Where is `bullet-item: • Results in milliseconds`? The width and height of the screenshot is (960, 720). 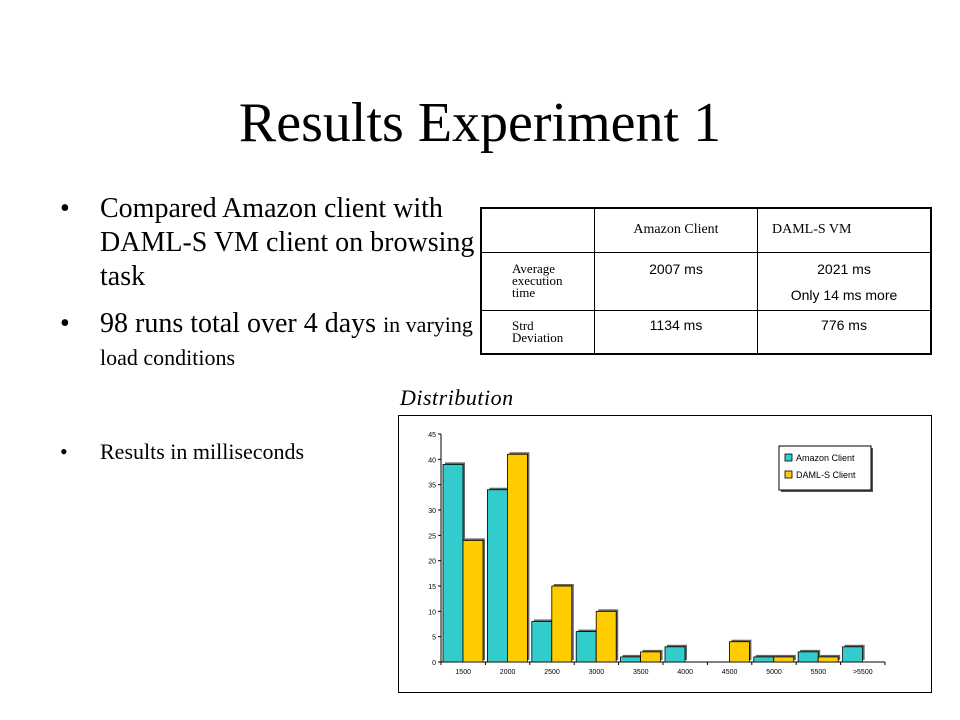 bullet-item: • Results in milliseconds is located at coordinates (182, 452).